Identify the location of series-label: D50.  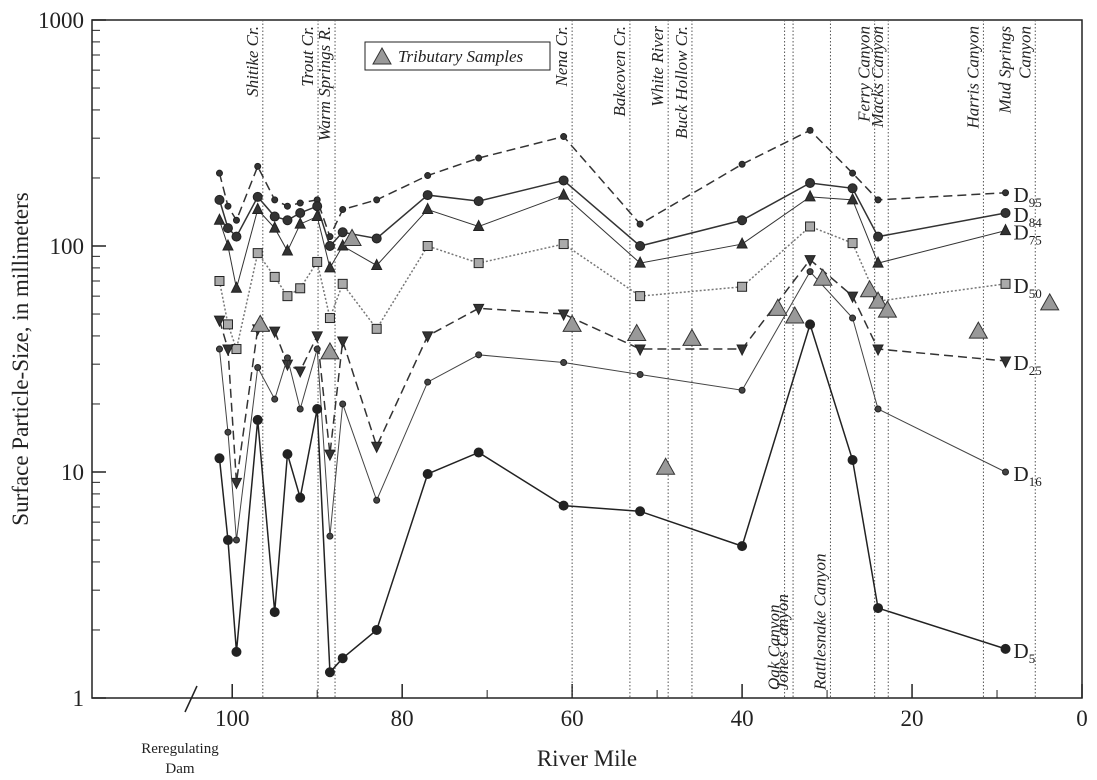
(1028, 287).